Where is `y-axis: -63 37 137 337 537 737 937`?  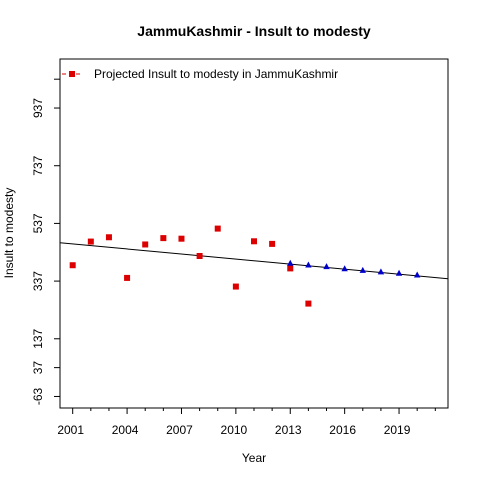 y-axis: -63 37 137 337 537 737 937 is located at coordinates (45, 241).